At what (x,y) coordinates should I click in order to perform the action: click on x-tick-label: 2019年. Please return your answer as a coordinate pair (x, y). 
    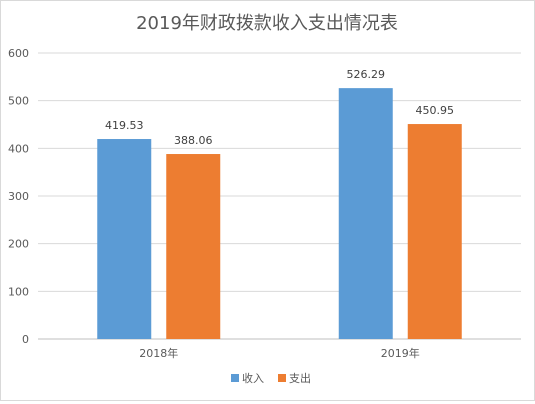
    Looking at the image, I should click on (400, 353).